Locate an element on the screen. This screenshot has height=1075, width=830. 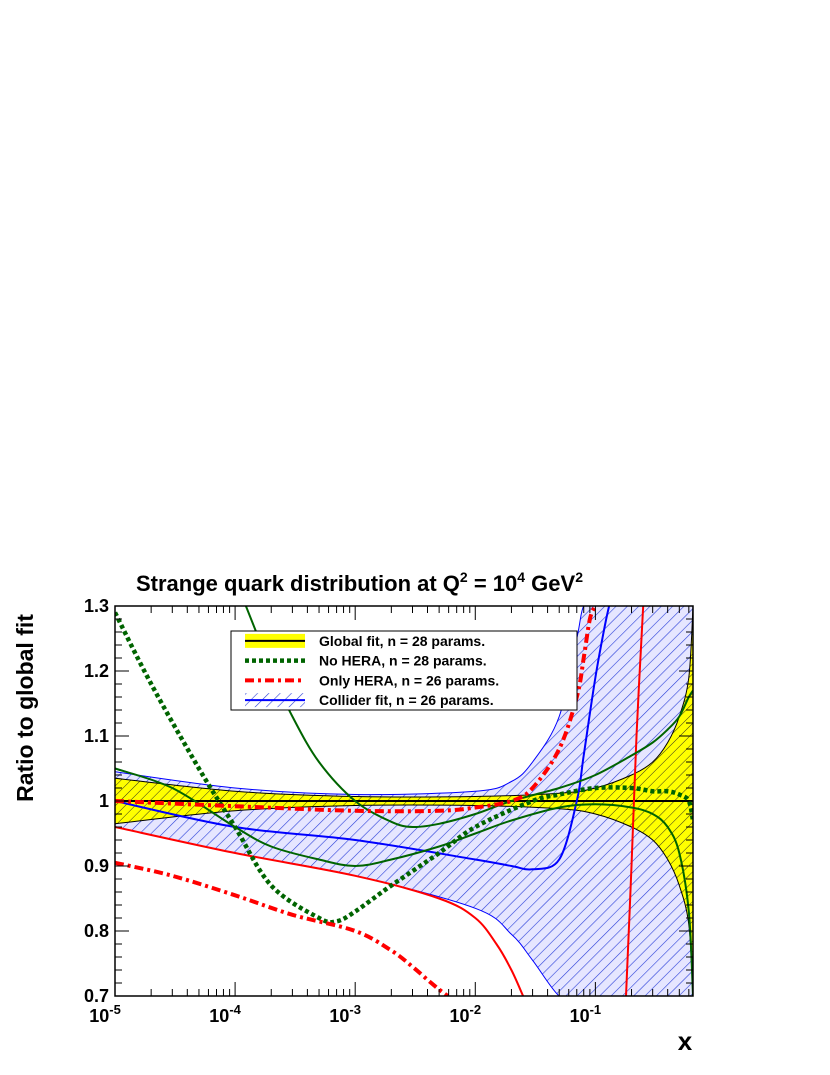
x-tick-label: 10⁻¹ is located at coordinates (586, 1014).